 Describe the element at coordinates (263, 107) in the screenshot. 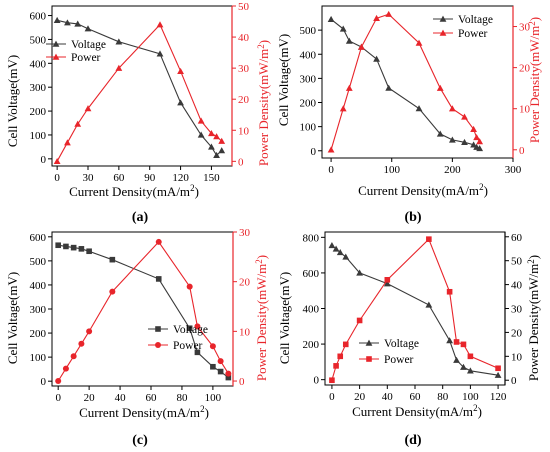

I see `panel-a-ylabel-right-text: Power Density(mW/m` at that location.